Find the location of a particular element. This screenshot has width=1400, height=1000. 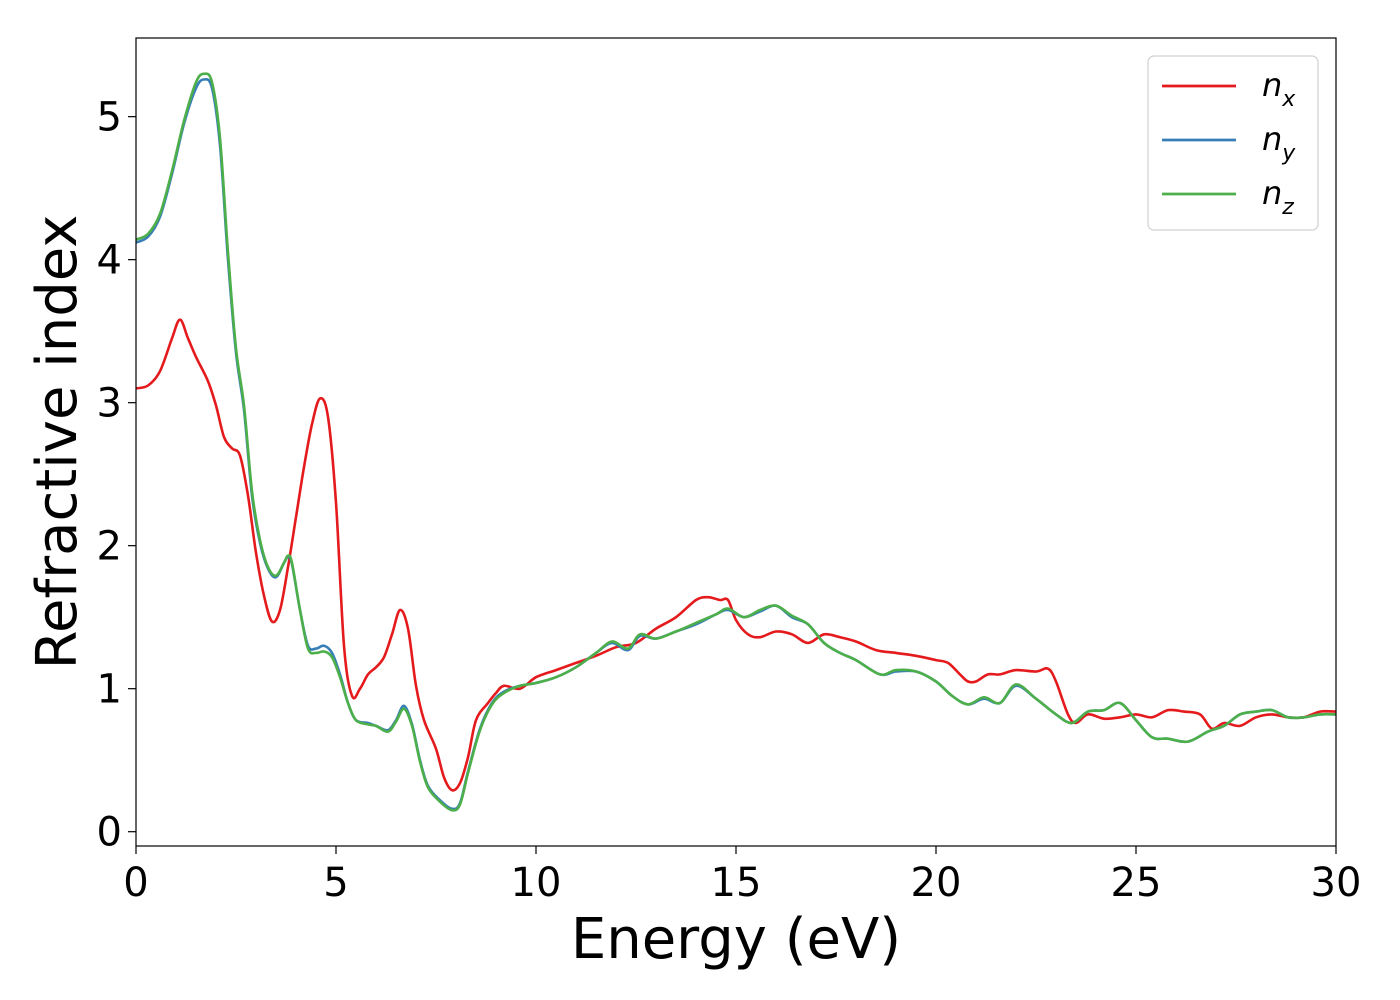

x-tick-label: 10 is located at coordinates (536, 883).